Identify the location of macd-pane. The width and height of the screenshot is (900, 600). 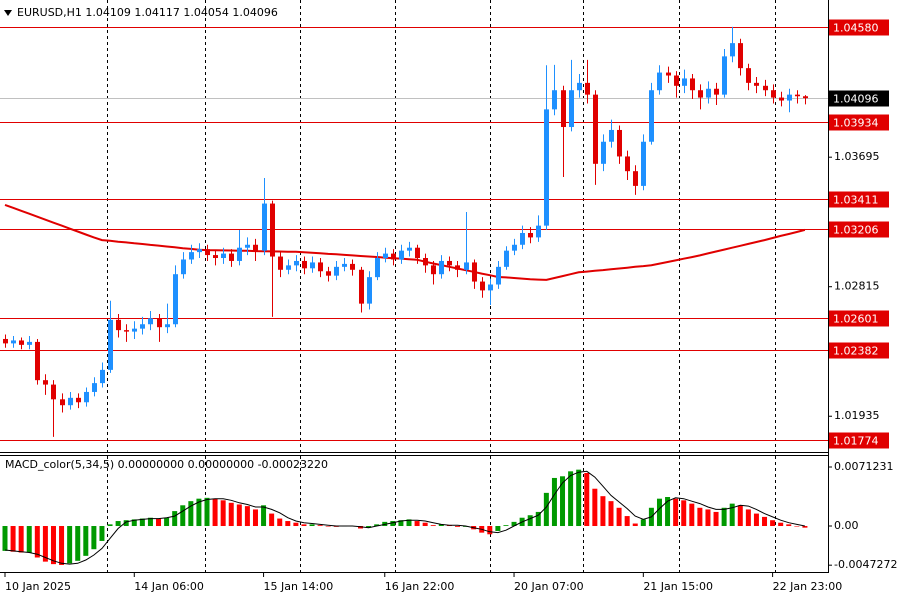
(405, 517).